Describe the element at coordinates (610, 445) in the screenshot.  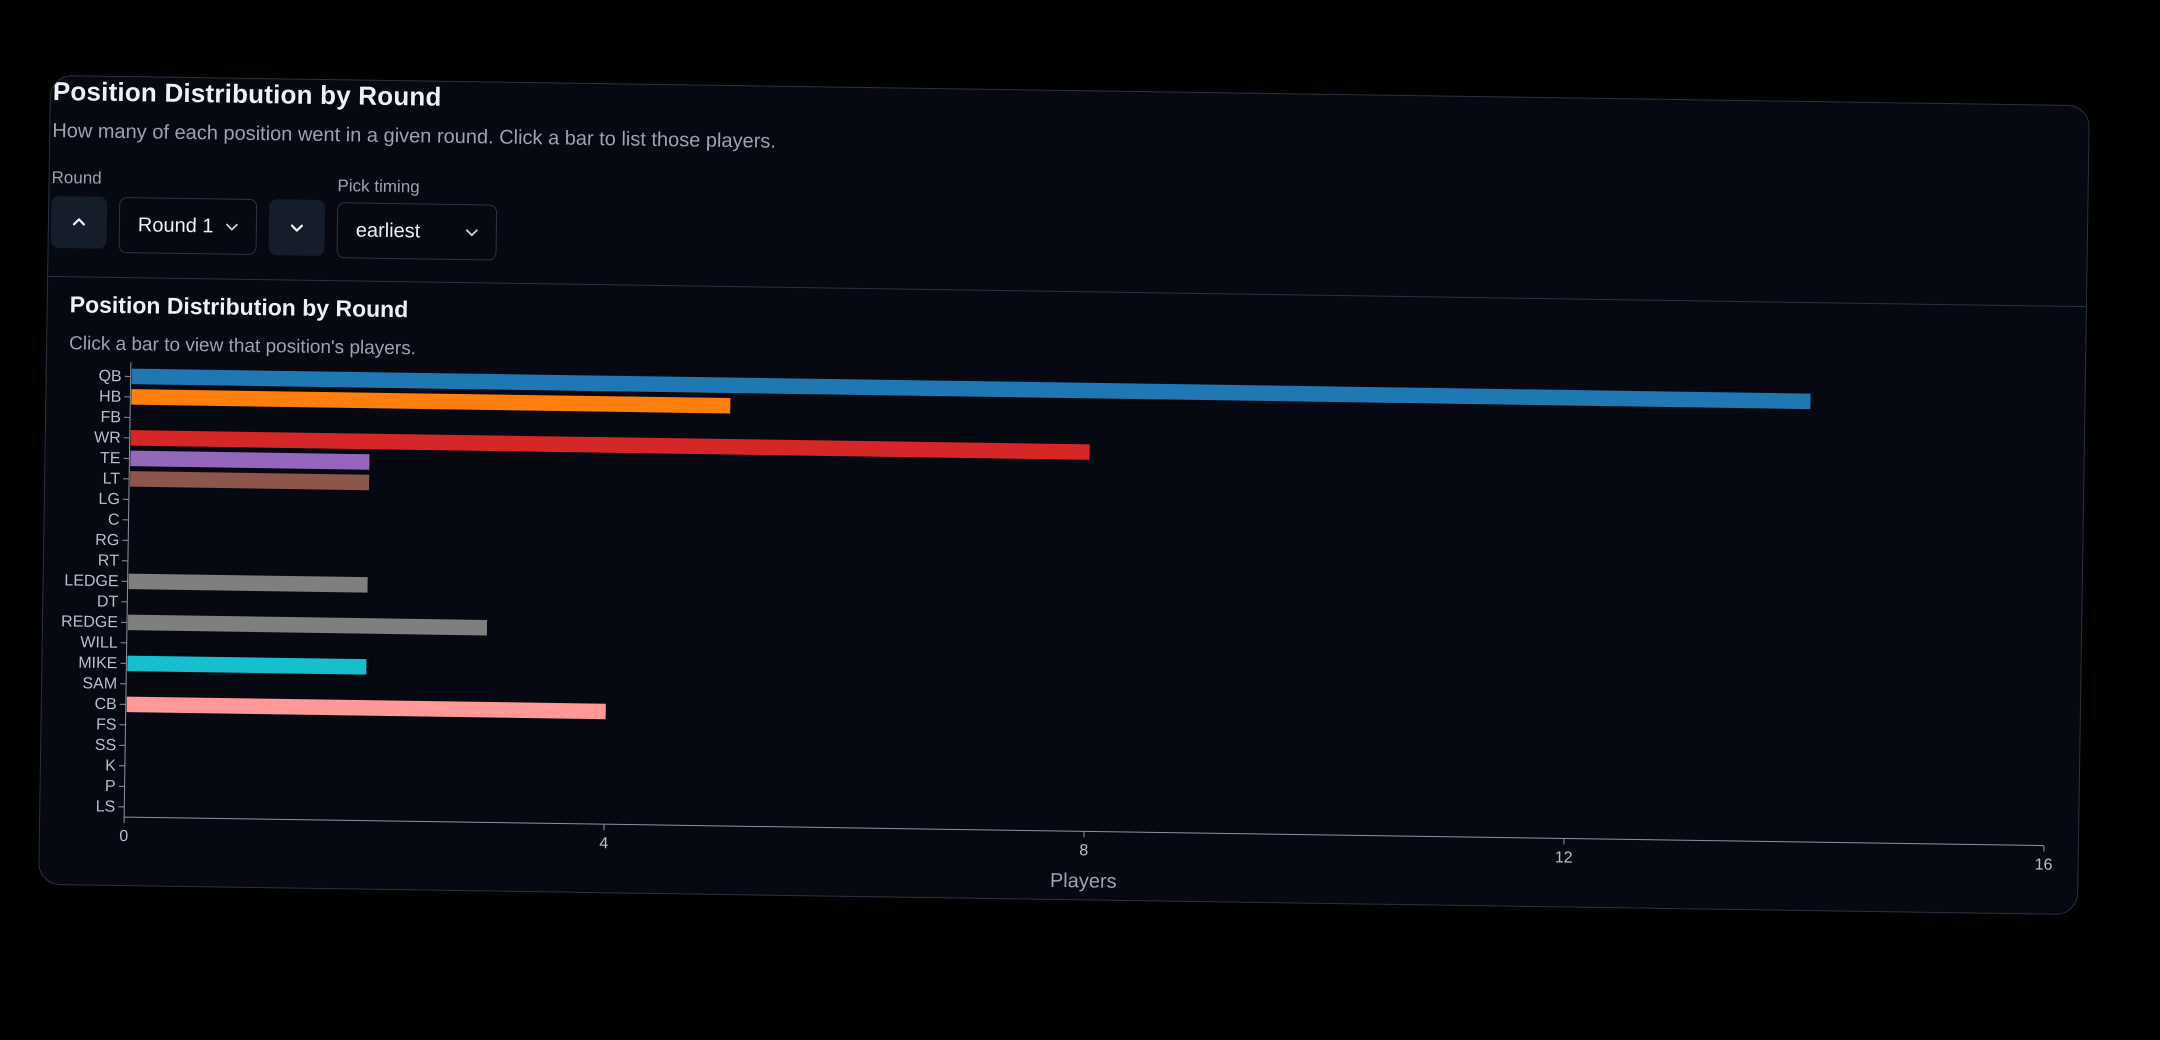
I see `bar-wr` at that location.